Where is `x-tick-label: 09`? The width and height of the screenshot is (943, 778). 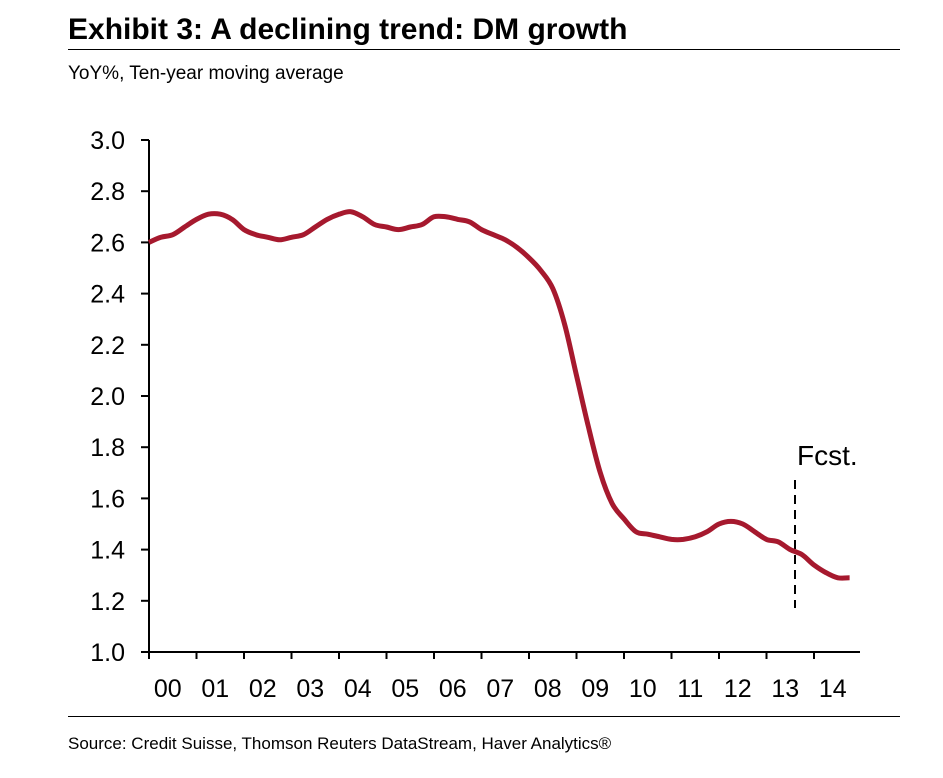
x-tick-label: 09 is located at coordinates (595, 689).